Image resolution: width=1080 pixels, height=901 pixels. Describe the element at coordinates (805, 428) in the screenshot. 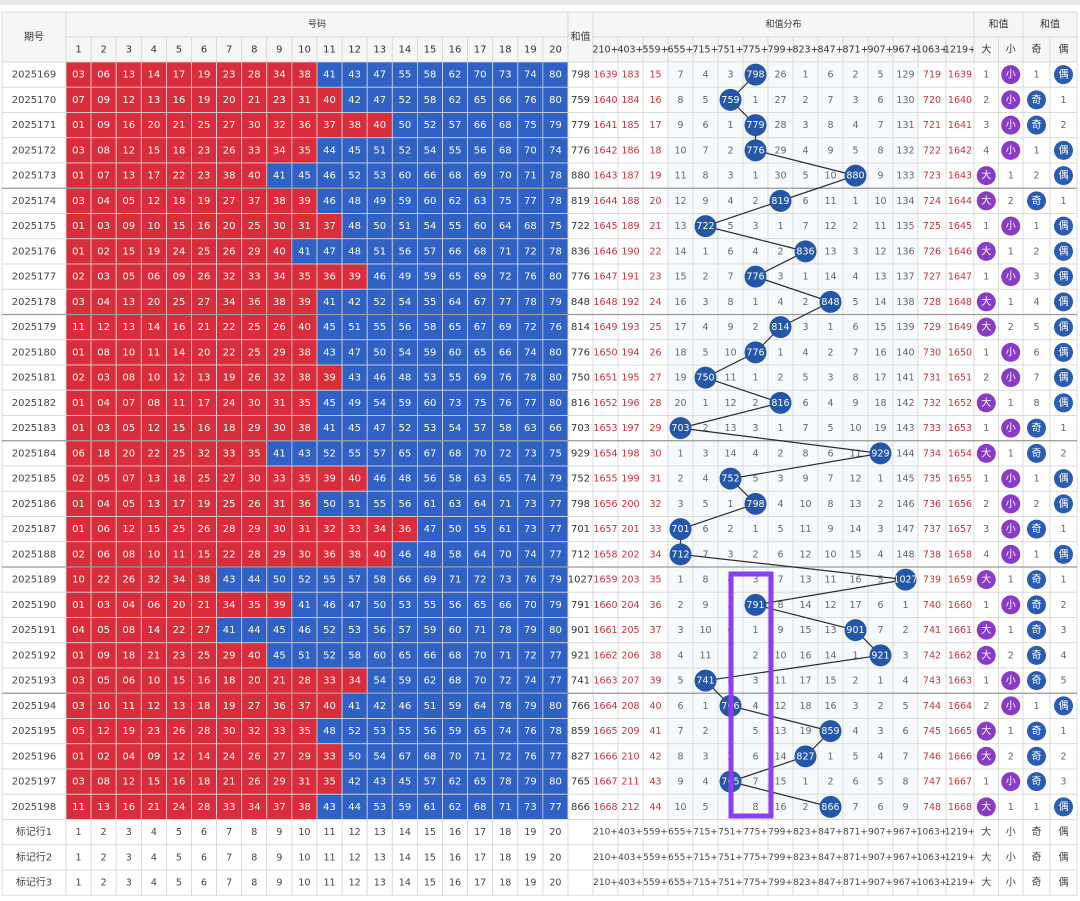

I see `dist-cell: 7` at that location.